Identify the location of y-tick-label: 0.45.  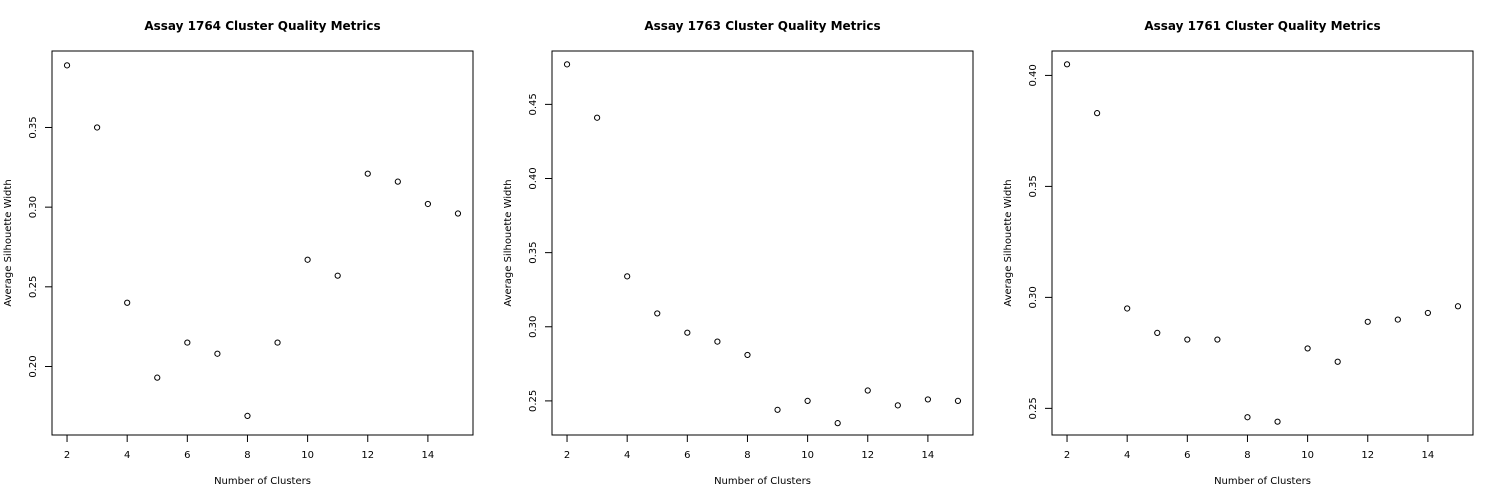
(533, 104).